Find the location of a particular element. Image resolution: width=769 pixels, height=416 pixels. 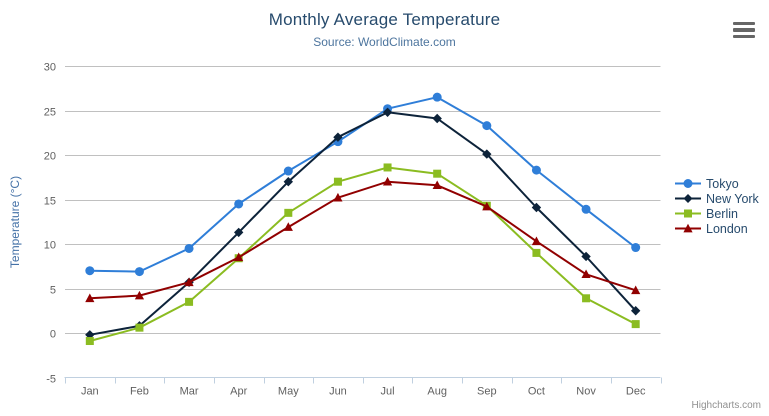

legend-item-new-york: New York is located at coordinates (717, 198).